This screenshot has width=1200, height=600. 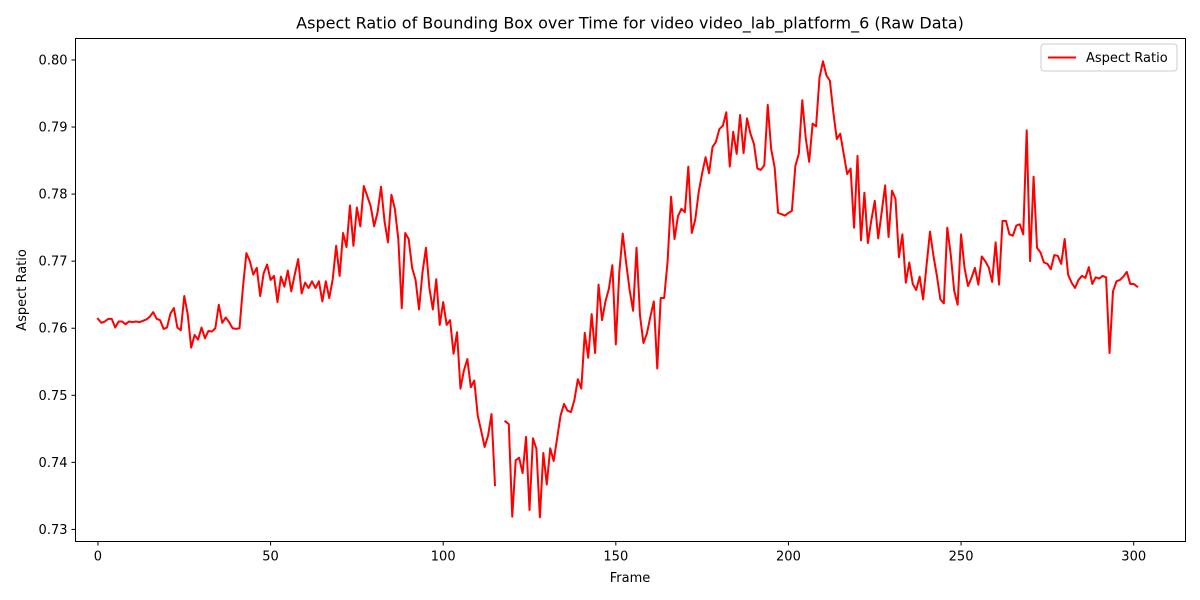 I want to click on y-tick-label: 0.80, so click(x=53, y=60).